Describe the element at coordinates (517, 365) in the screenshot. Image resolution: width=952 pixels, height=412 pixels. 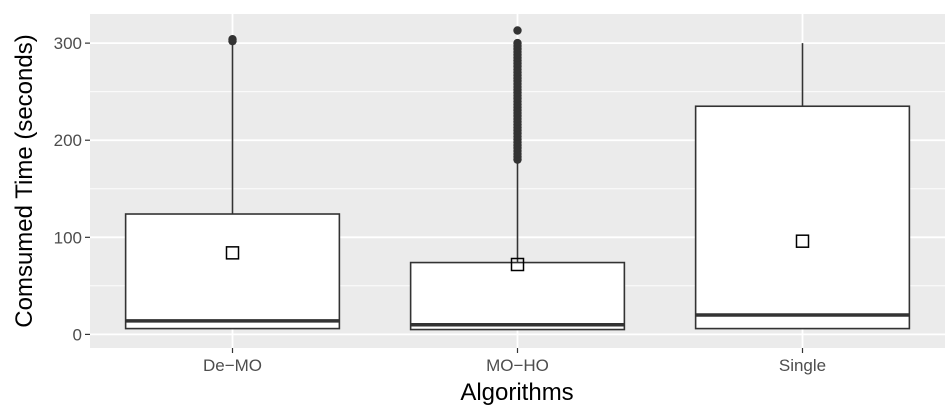
I see `x-tick-label: MO−HO` at that location.